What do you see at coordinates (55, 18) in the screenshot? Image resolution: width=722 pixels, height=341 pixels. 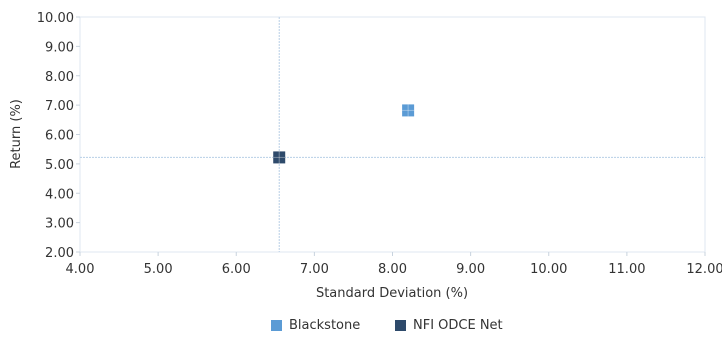 I see `y-tick-label: 10.00` at bounding box center [55, 18].